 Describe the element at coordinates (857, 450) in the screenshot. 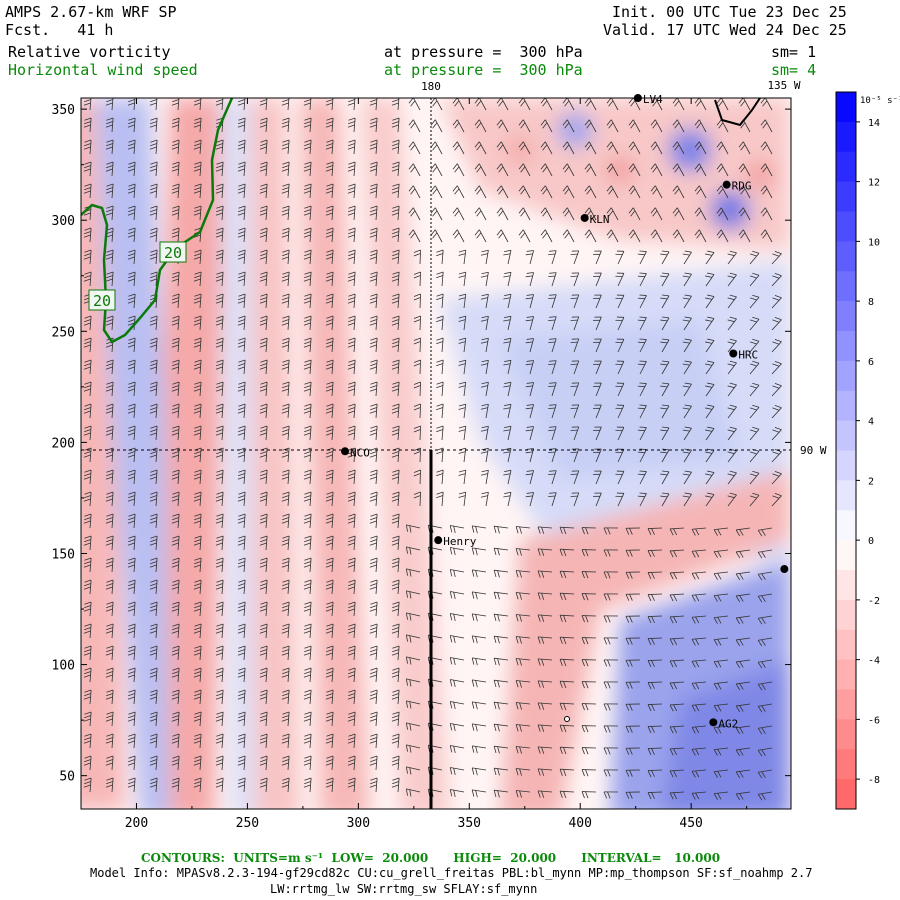

I see `colorbar: 14 12 10 8 6 4 2 0 -2 -4 -6 -8` at that location.